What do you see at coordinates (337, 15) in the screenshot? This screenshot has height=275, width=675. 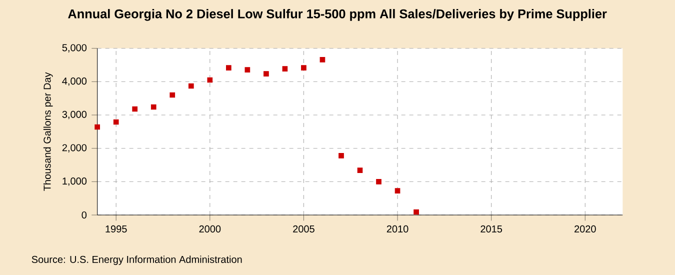 I see `chart-title: Annual Georgia No 2 Diesel Low Sulfur 15-500 ppm All Sales/Deliveries by Prime Supplier` at bounding box center [337, 15].